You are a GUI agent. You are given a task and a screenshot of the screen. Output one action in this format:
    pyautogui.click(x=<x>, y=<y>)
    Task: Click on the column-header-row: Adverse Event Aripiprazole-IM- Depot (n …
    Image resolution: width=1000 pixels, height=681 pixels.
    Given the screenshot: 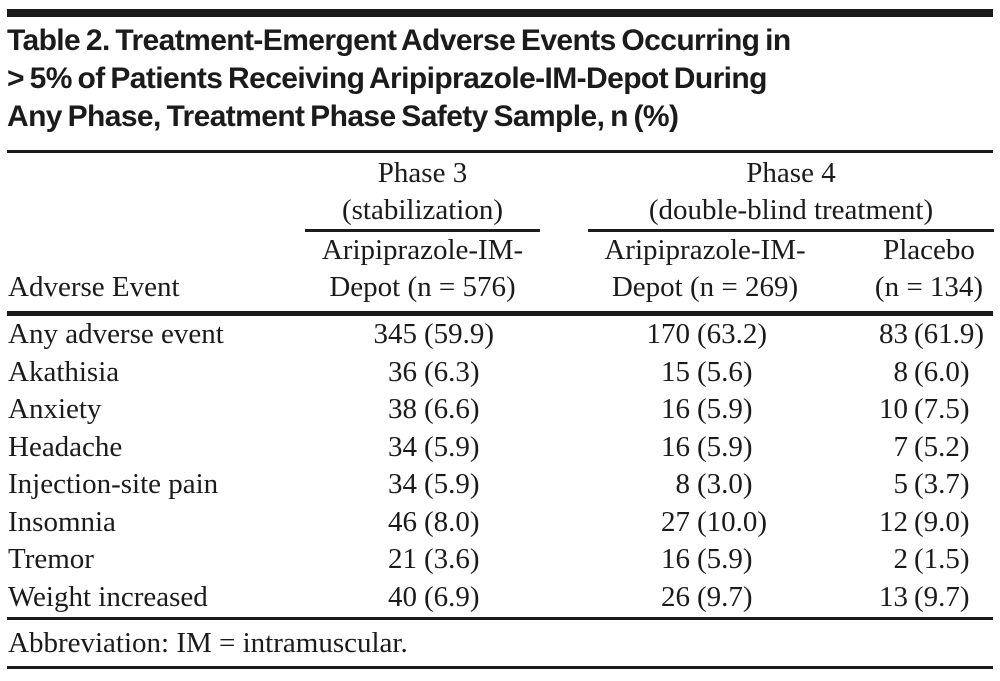 What is the action you would take?
    pyautogui.click(x=500, y=269)
    